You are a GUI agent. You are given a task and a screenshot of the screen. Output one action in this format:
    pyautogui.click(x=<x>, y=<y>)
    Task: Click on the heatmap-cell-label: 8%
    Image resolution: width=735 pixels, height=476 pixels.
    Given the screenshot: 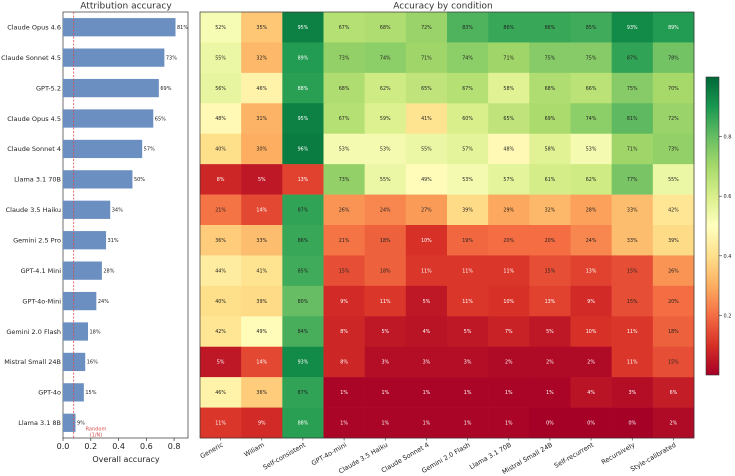 What is the action you would take?
    pyautogui.click(x=221, y=180)
    